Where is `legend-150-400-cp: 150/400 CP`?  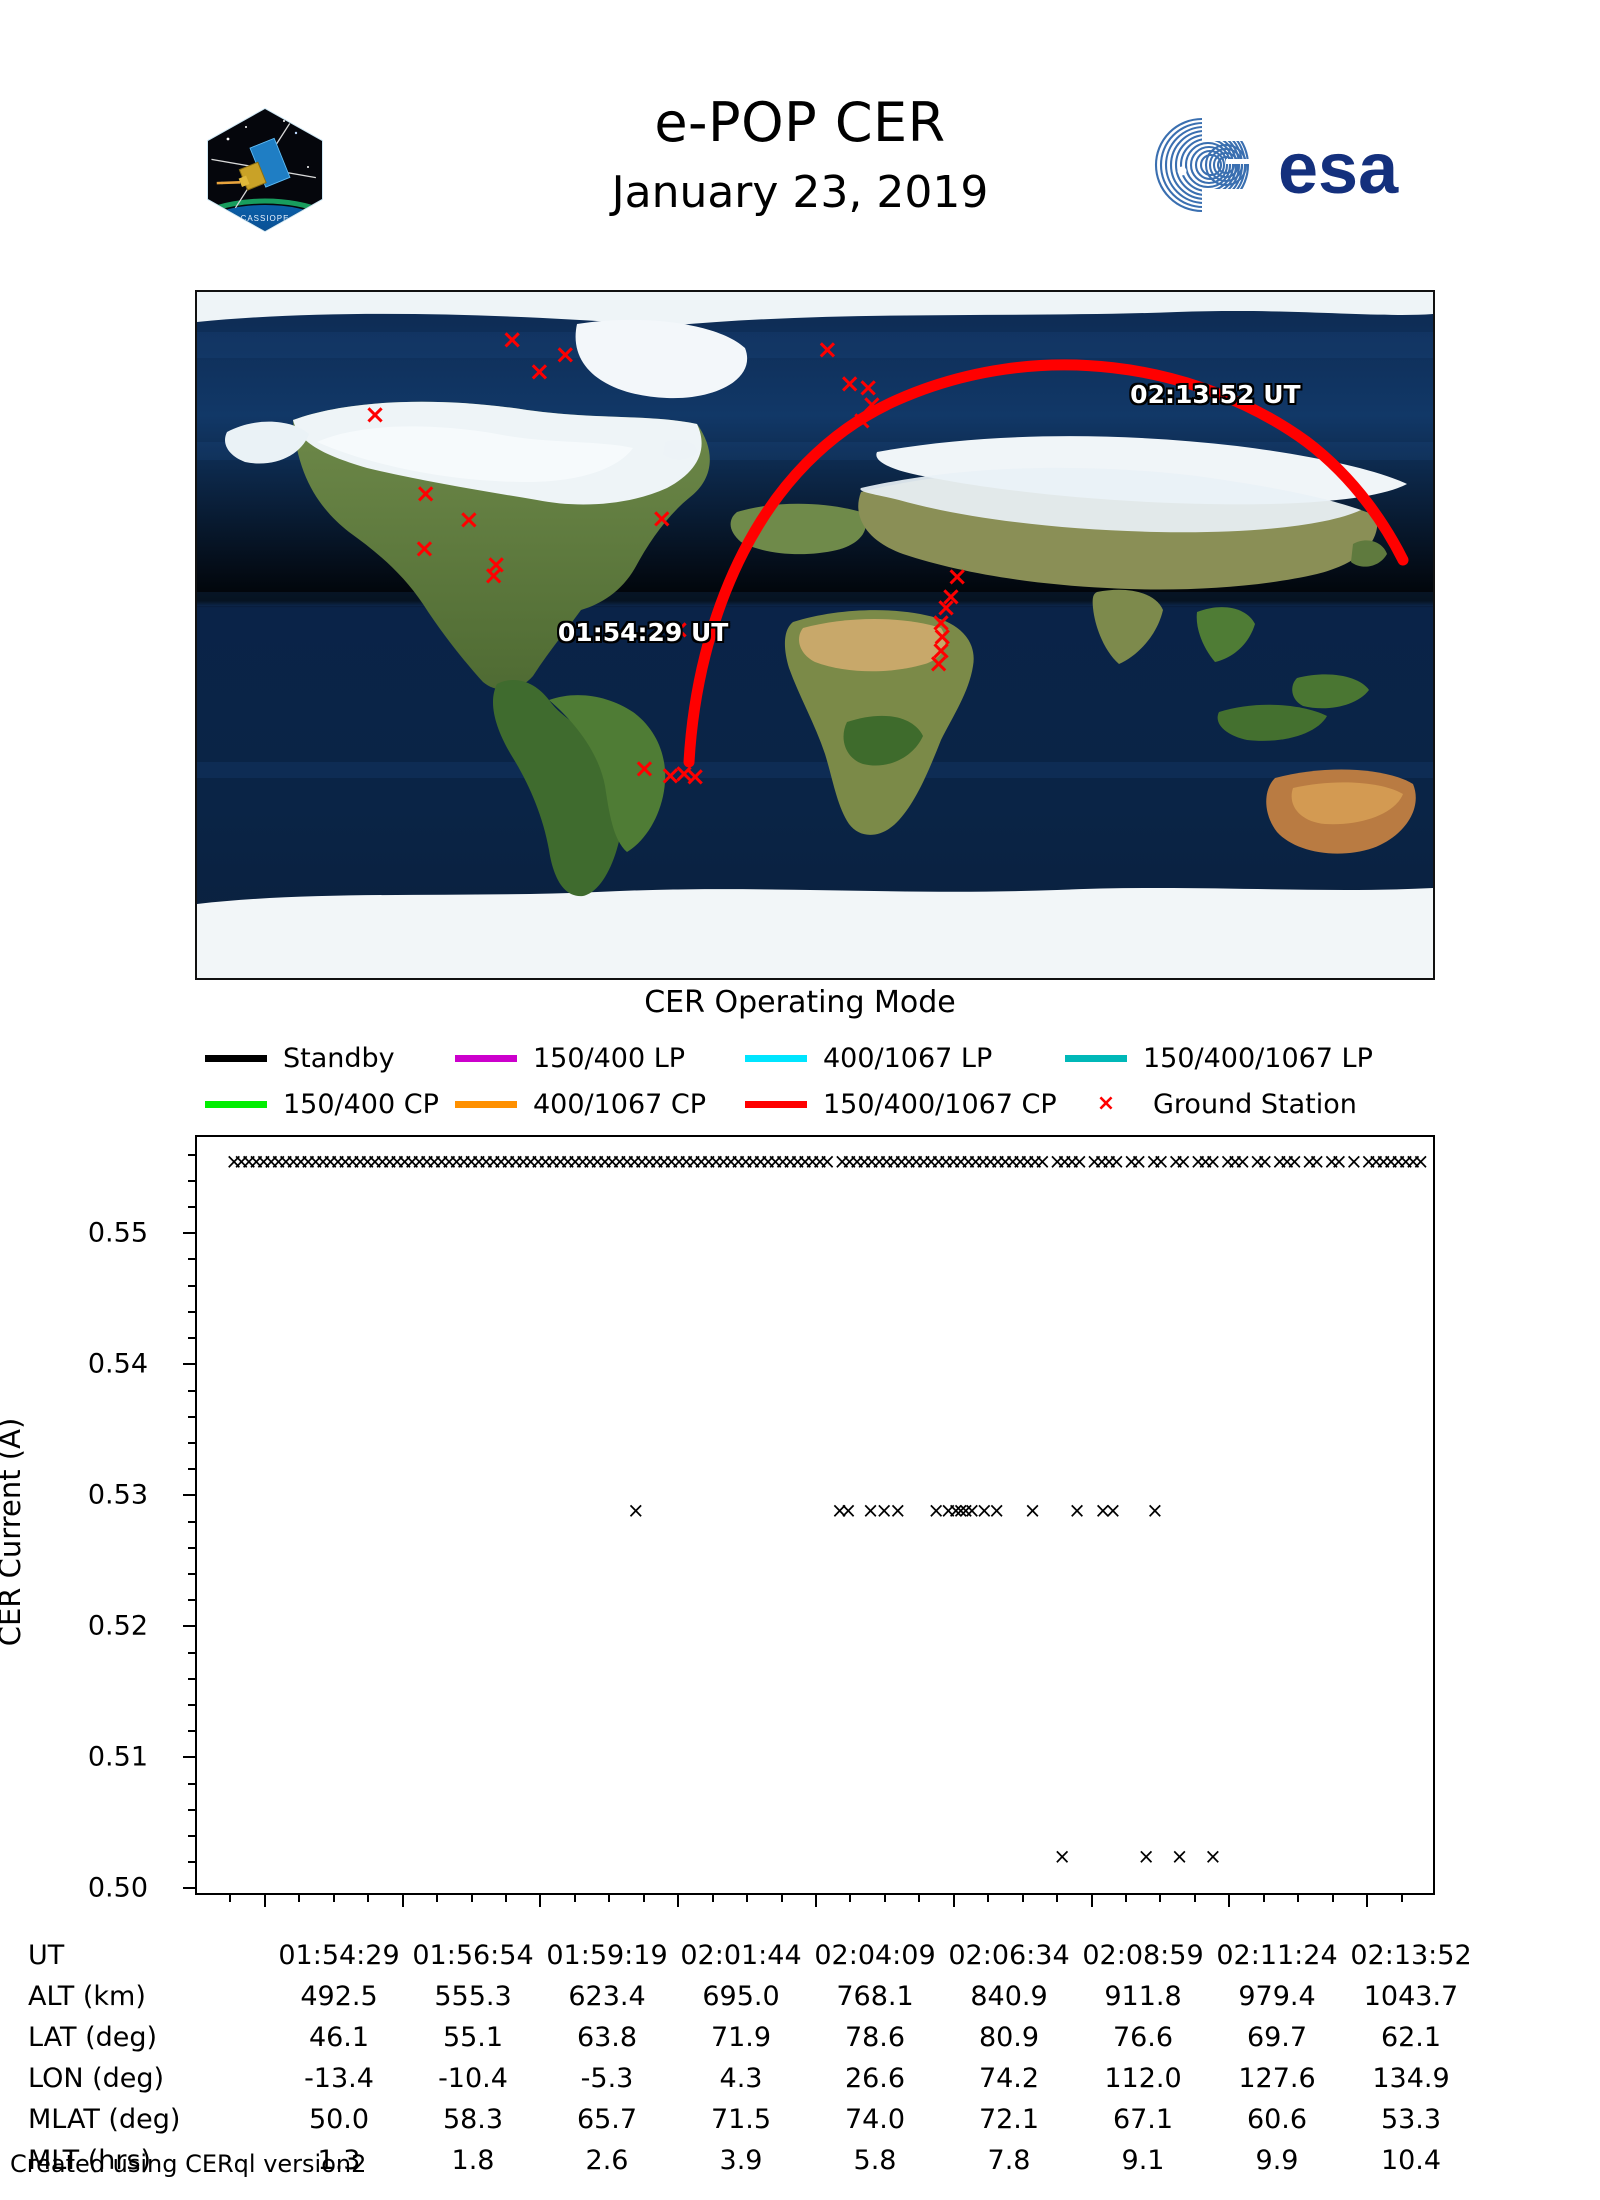
legend-150-400-cp: 150/400 CP is located at coordinates (330, 1104).